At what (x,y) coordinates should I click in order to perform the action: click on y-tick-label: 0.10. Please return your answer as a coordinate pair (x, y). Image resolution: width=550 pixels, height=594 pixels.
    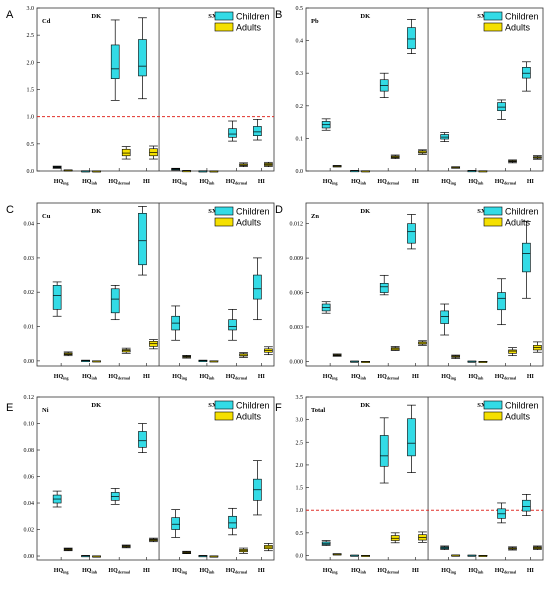
    Looking at the image, I should click on (29, 425).